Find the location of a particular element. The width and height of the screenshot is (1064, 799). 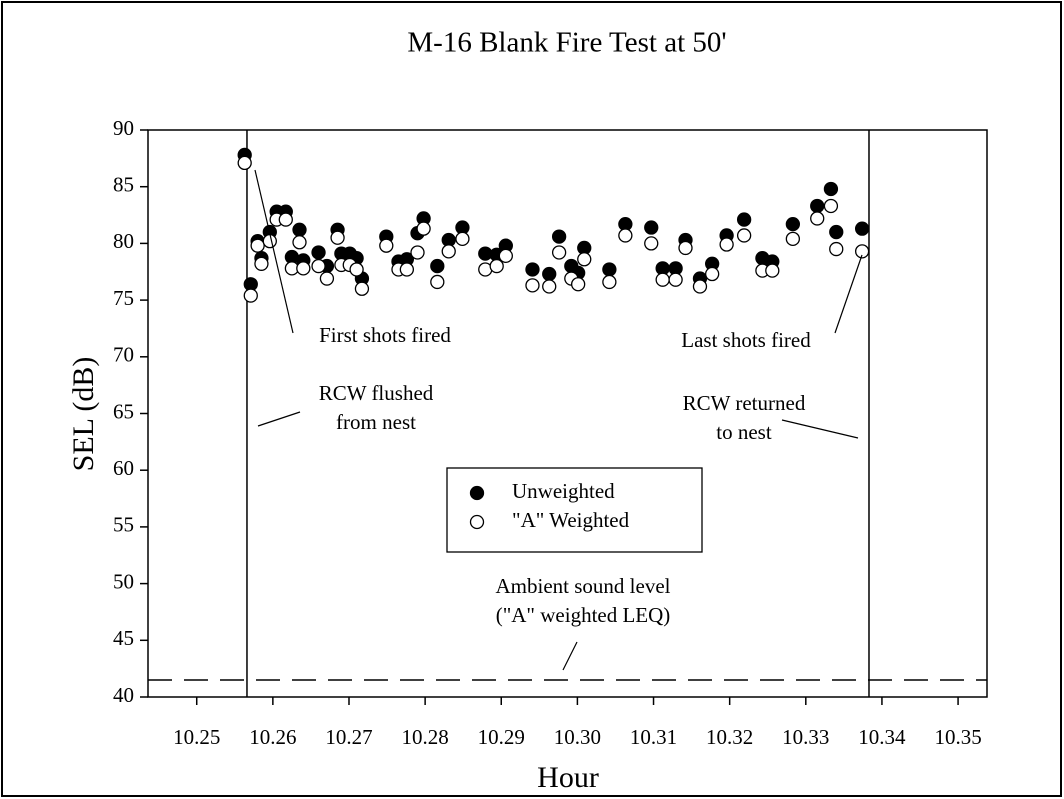

legend-box is located at coordinates (574, 510).